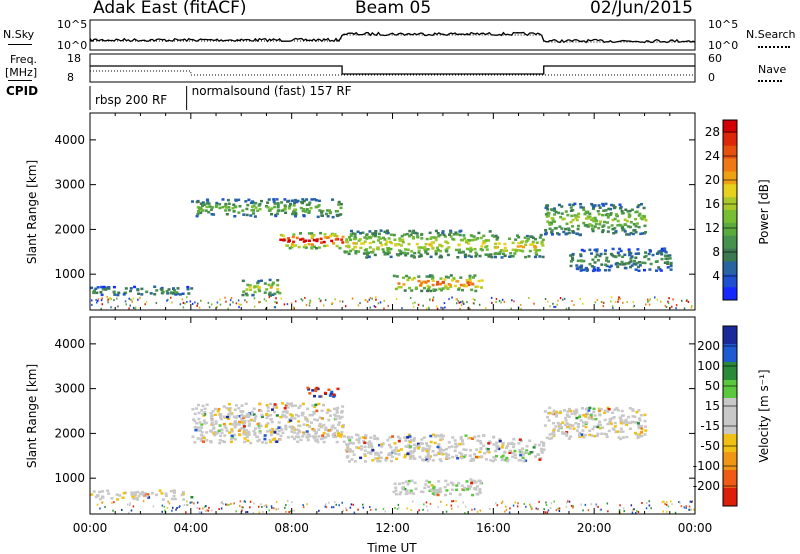  What do you see at coordinates (730, 407) in the screenshot?
I see `colorbar-swatch` at bounding box center [730, 407].